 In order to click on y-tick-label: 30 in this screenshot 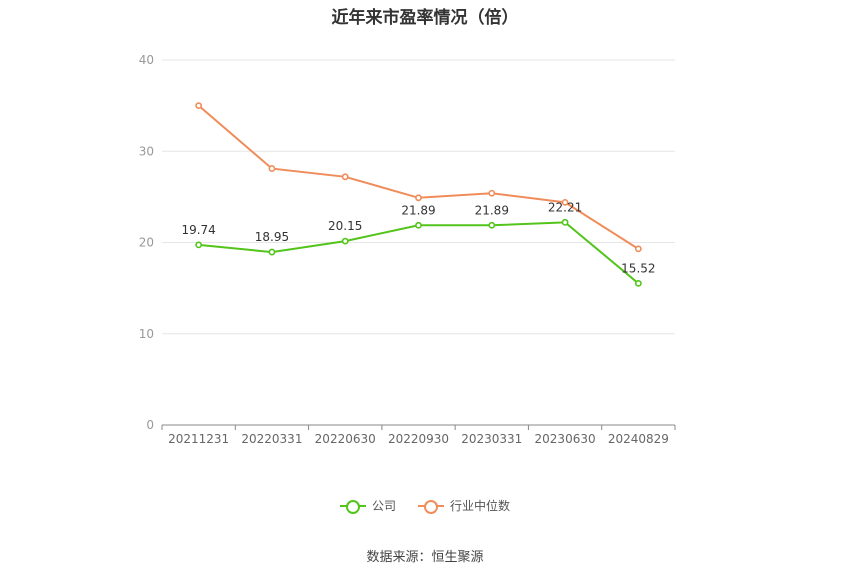, I will do `click(146, 151)`.